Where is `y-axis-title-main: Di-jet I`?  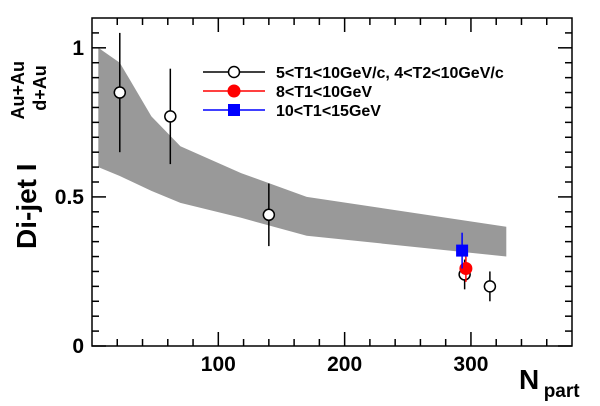
y-axis-title-main: Di-jet I is located at coordinates (26, 206).